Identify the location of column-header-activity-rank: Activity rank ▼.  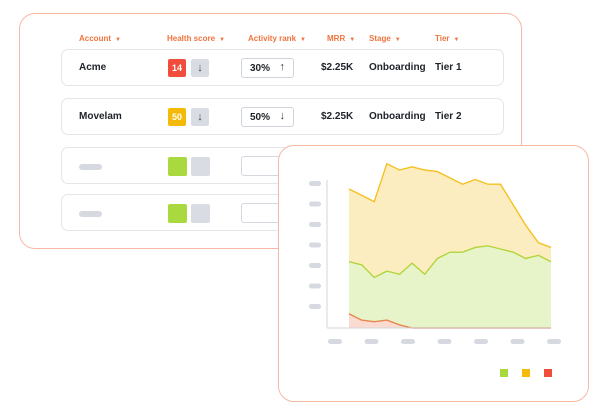
(277, 38).